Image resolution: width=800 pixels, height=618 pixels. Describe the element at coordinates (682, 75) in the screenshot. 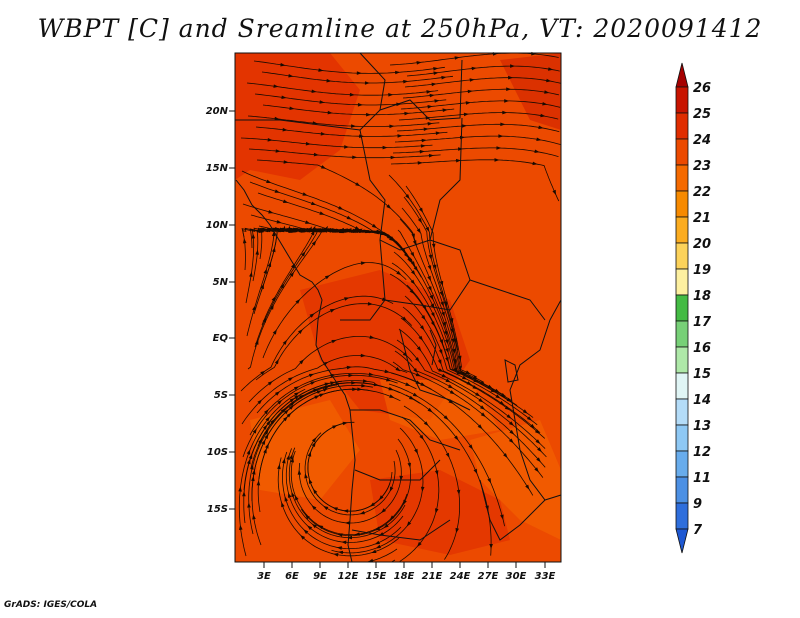

I see `colorbar-top-arrow` at that location.